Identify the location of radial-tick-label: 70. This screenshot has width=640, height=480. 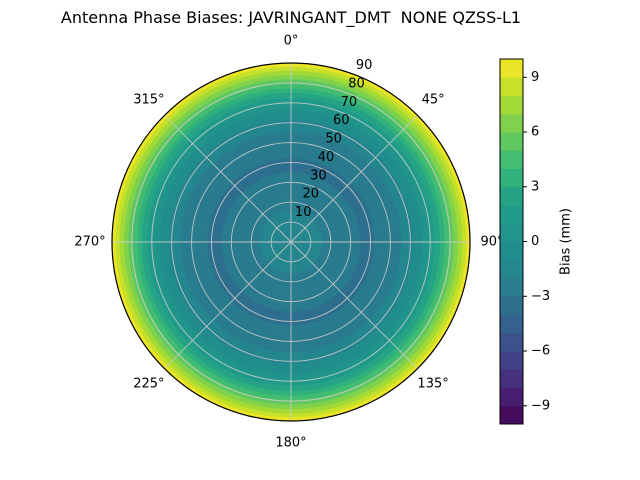
(349, 102).